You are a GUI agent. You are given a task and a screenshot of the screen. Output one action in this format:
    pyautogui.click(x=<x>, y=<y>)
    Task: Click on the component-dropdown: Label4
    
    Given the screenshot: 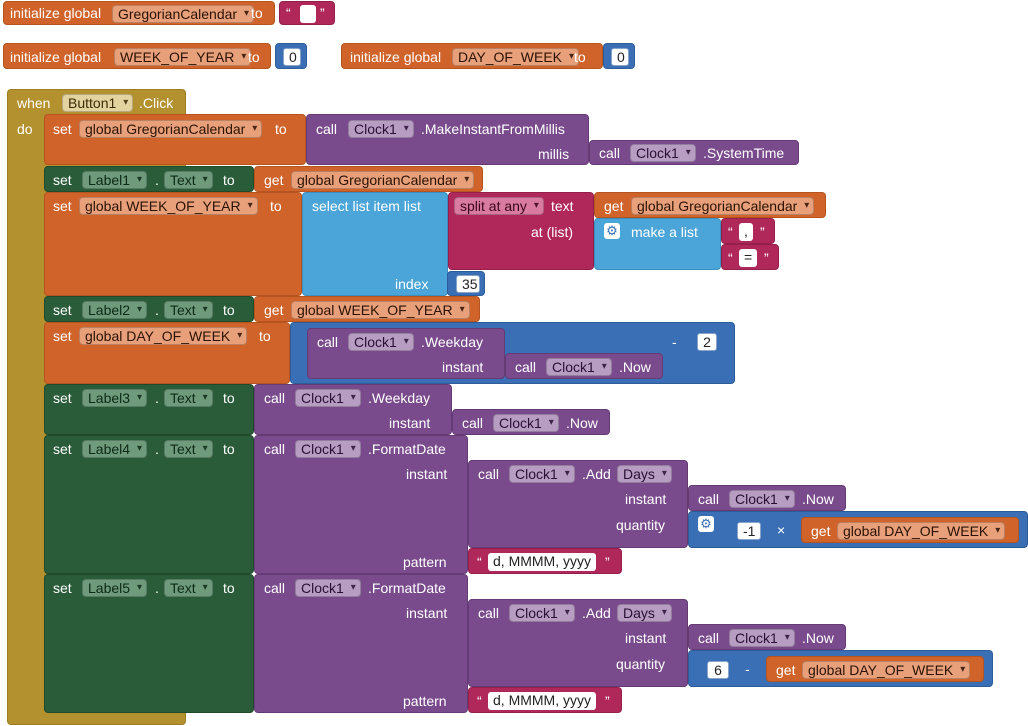 What is the action you would take?
    pyautogui.click(x=115, y=449)
    